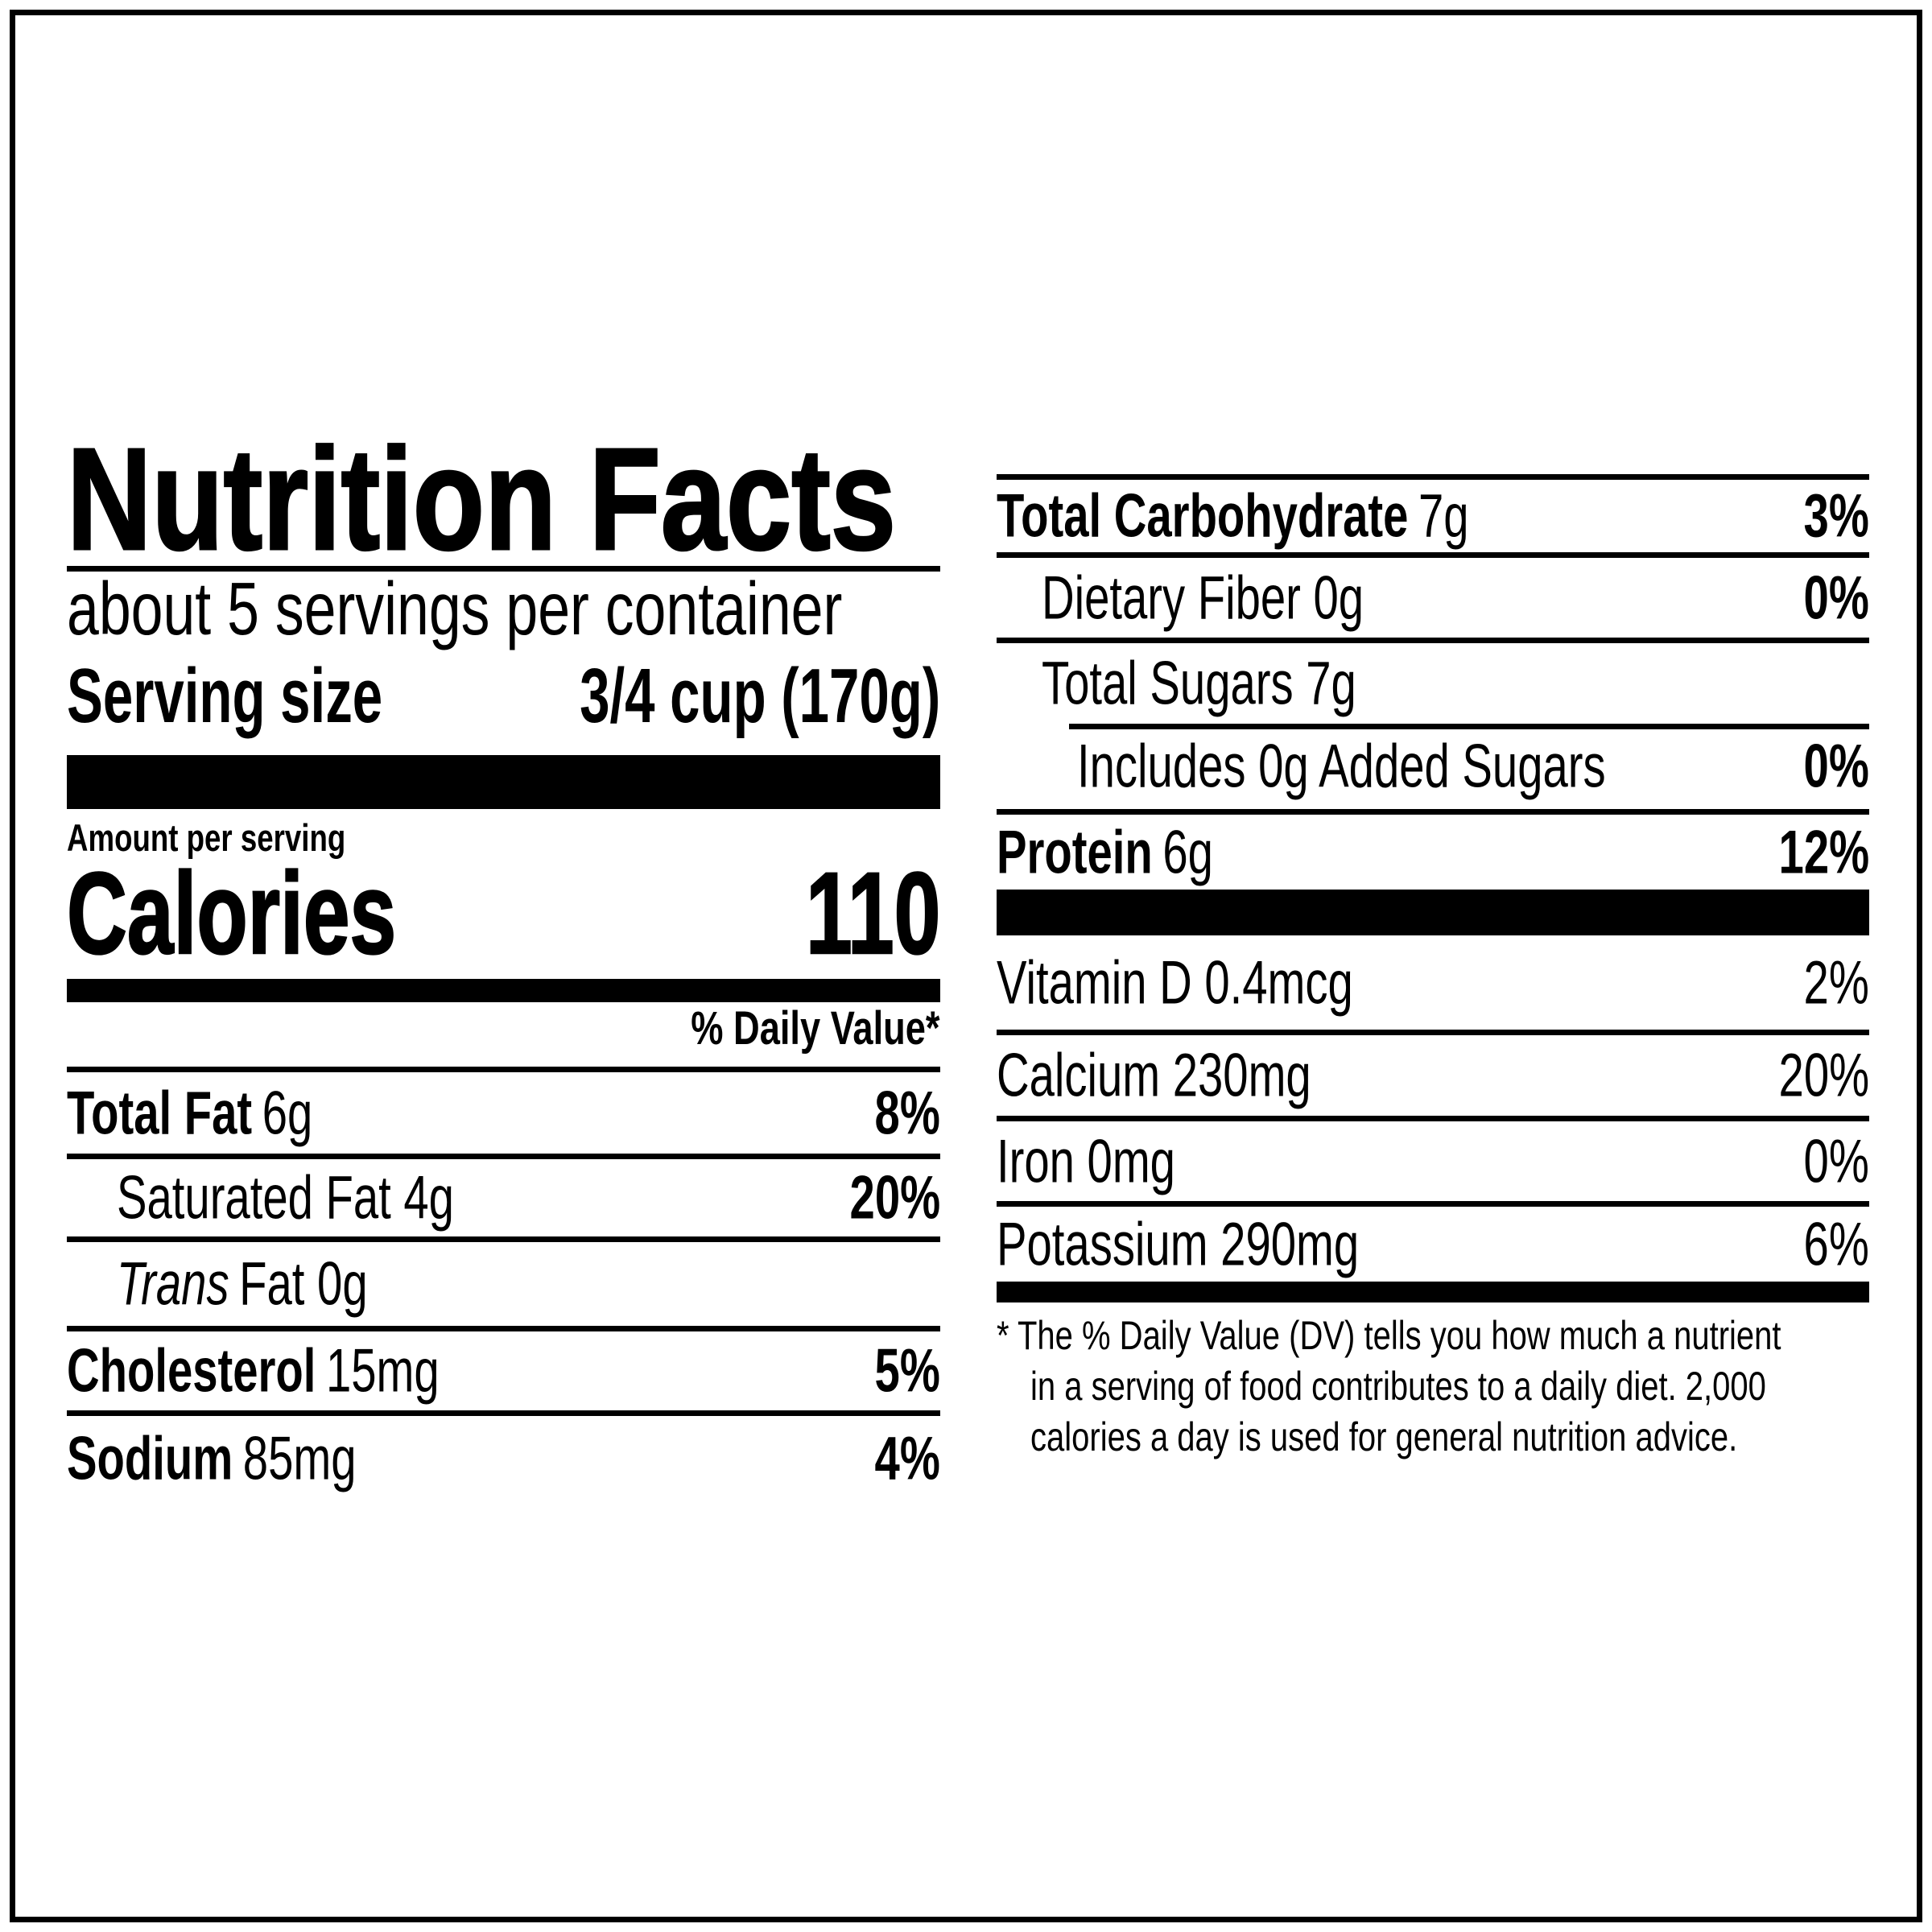  I want to click on row-added-sugars-text: Includes 0g Added Sugars, so click(1341, 767).